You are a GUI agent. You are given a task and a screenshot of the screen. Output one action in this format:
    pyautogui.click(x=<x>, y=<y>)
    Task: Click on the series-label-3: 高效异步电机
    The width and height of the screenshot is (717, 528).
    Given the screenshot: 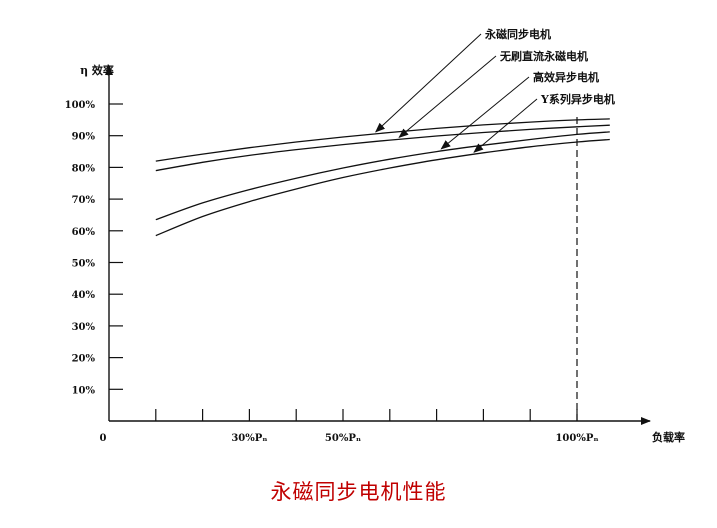 What is the action you would take?
    pyautogui.click(x=566, y=77)
    